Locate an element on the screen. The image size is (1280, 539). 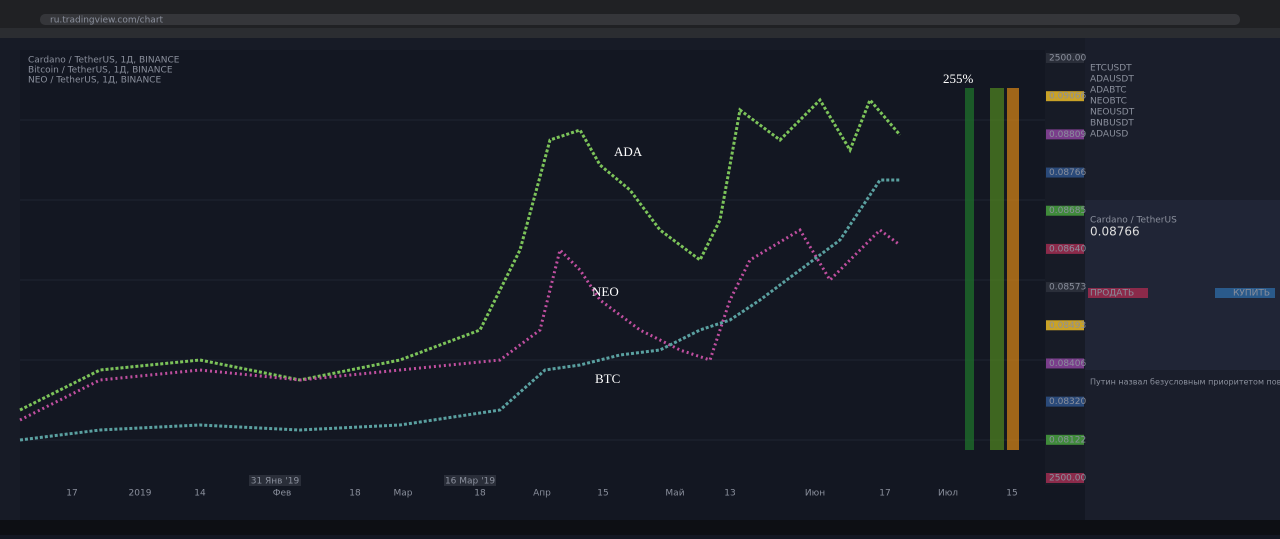
drawing-toolbar is located at coordinates (10, 285).